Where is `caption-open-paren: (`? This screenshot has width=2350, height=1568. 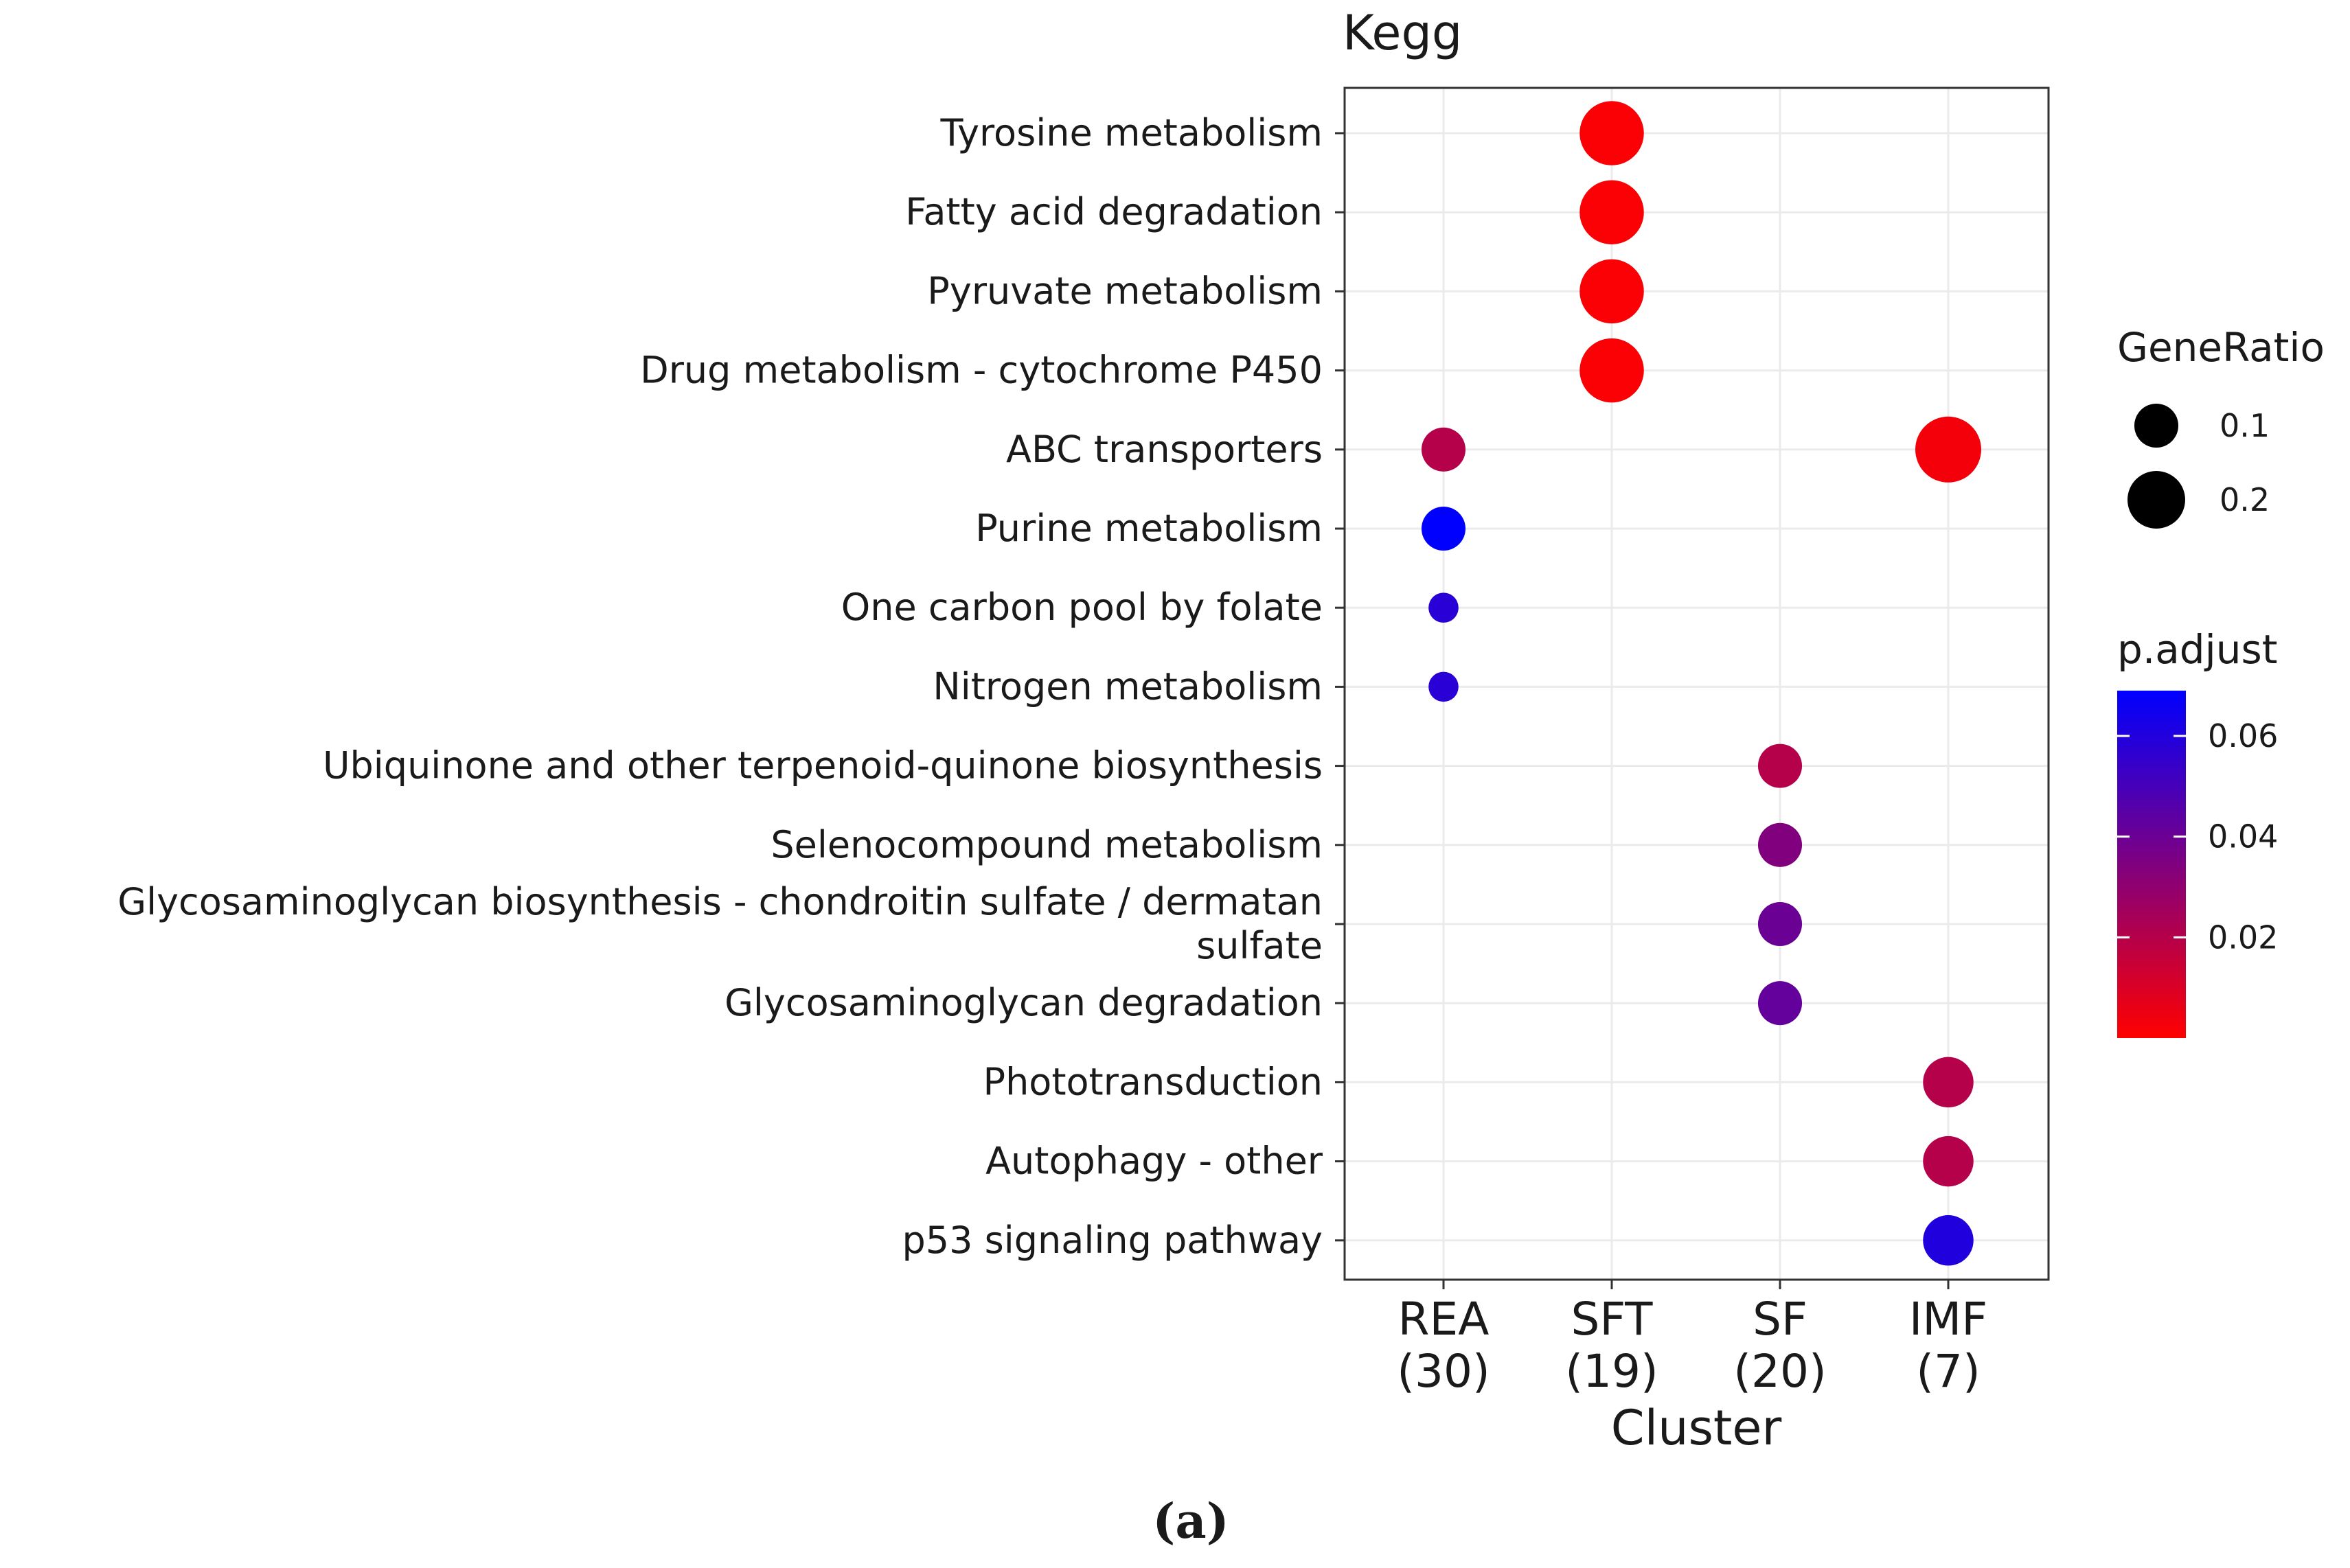 caption-open-paren: ( is located at coordinates (1163, 1520).